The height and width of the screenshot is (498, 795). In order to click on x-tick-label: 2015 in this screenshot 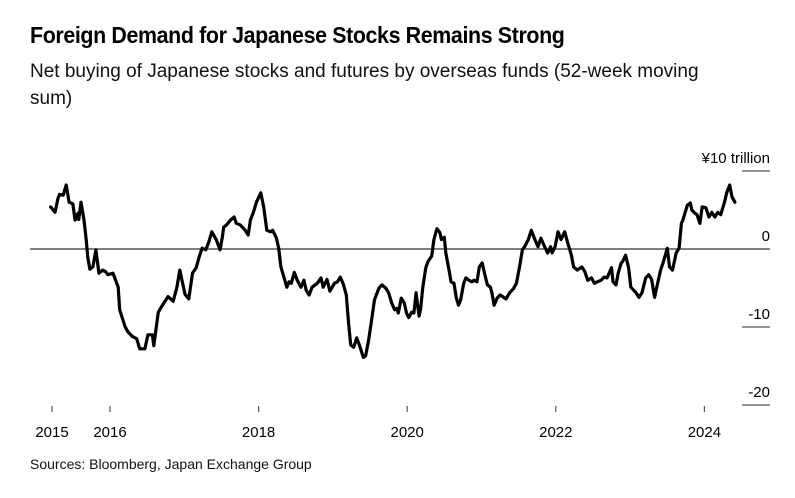, I will do `click(51, 432)`.